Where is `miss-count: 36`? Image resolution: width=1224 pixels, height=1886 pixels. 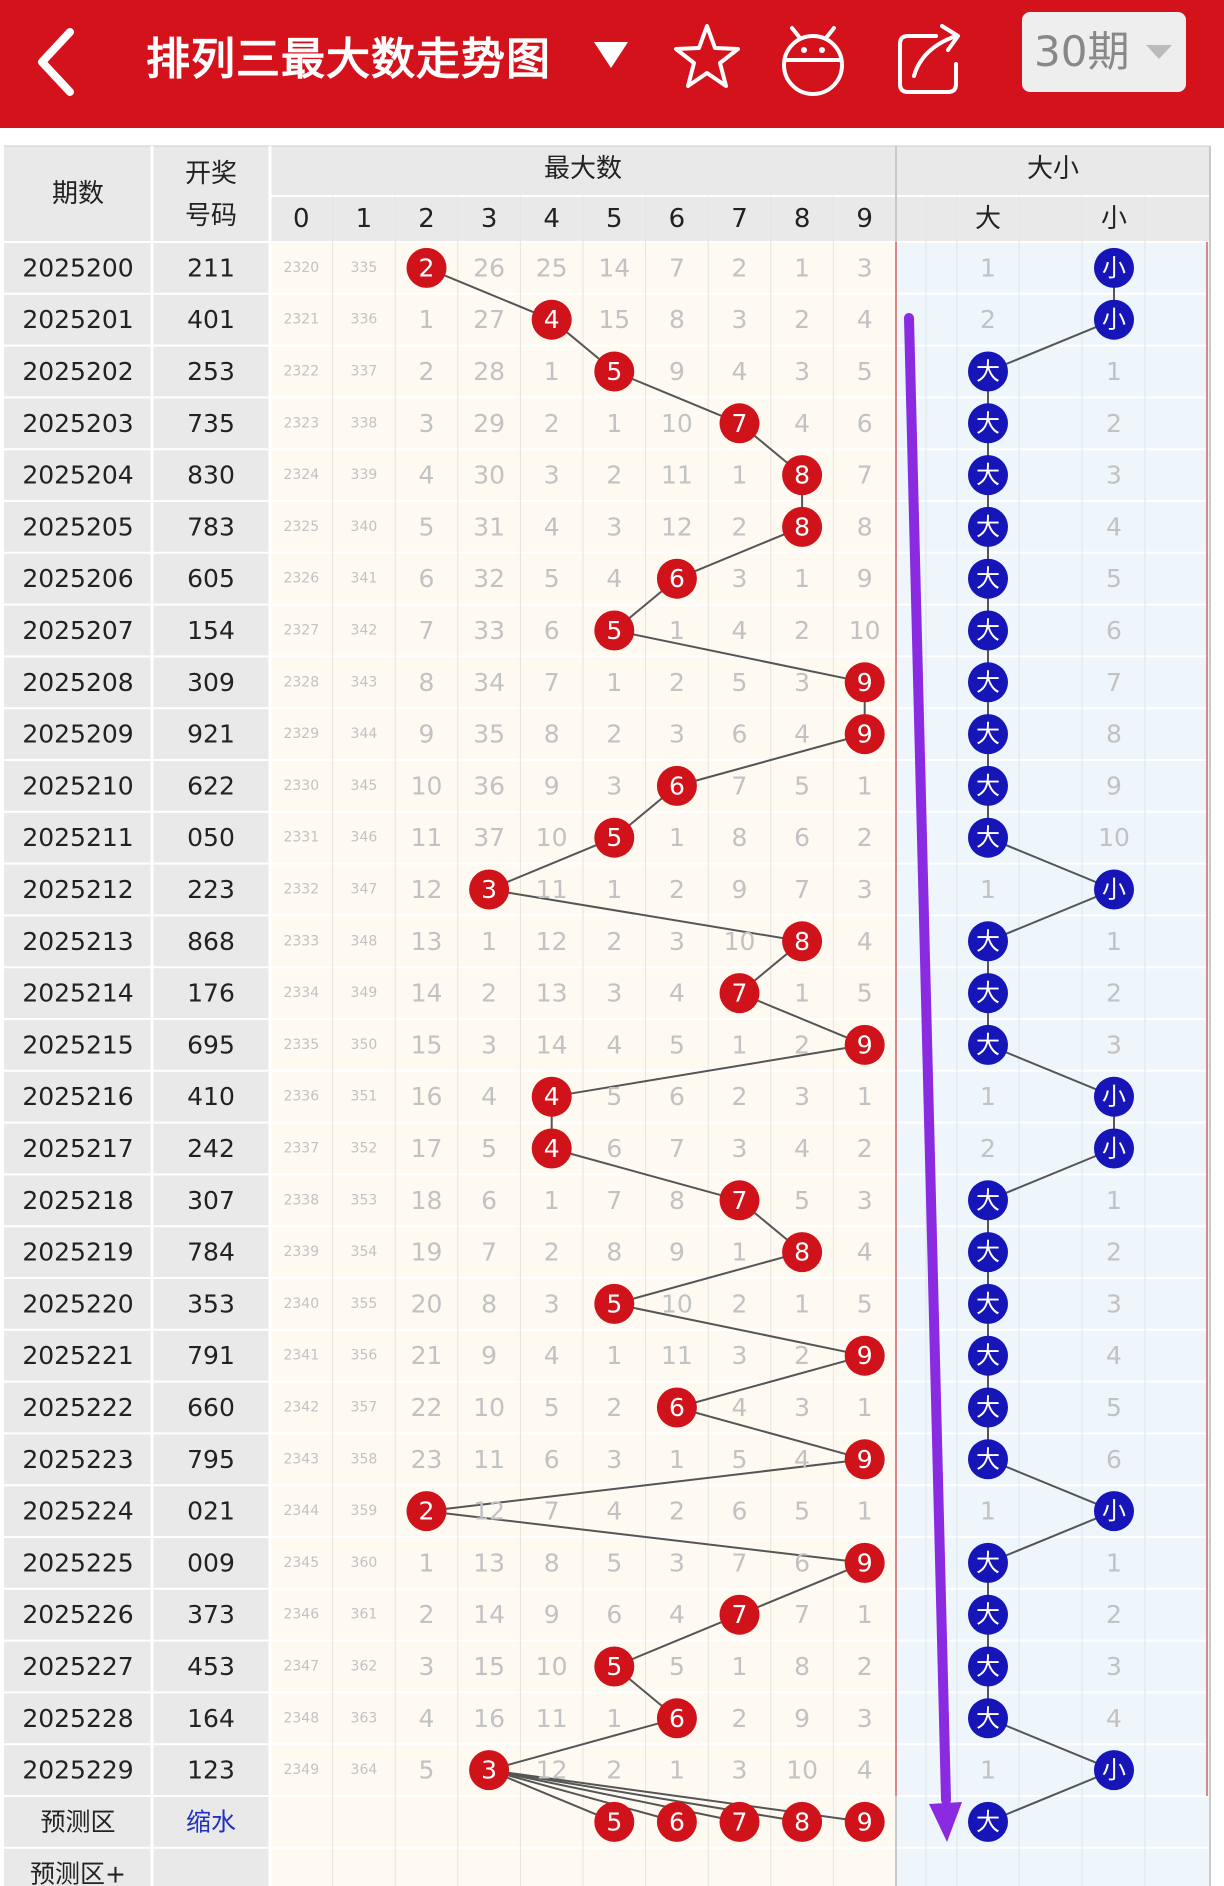
miss-count: 36 is located at coordinates (489, 785).